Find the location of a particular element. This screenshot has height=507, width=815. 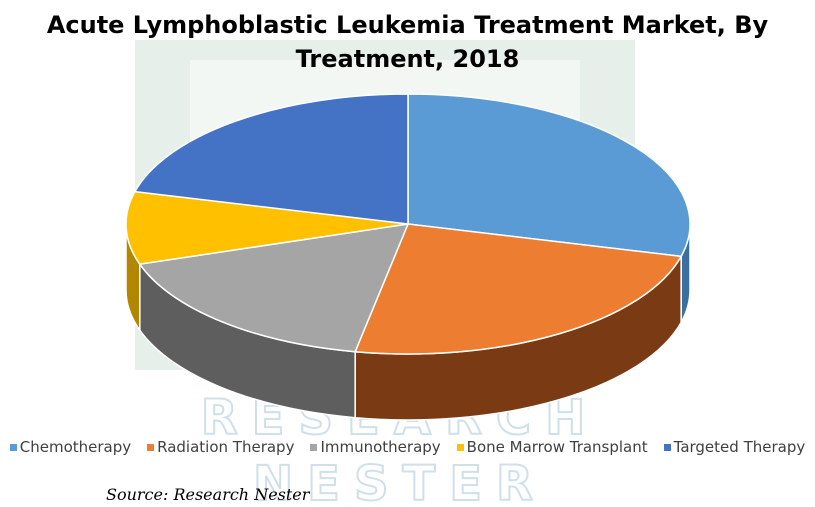

pie-slice-radiation-therapy is located at coordinates (518, 289).